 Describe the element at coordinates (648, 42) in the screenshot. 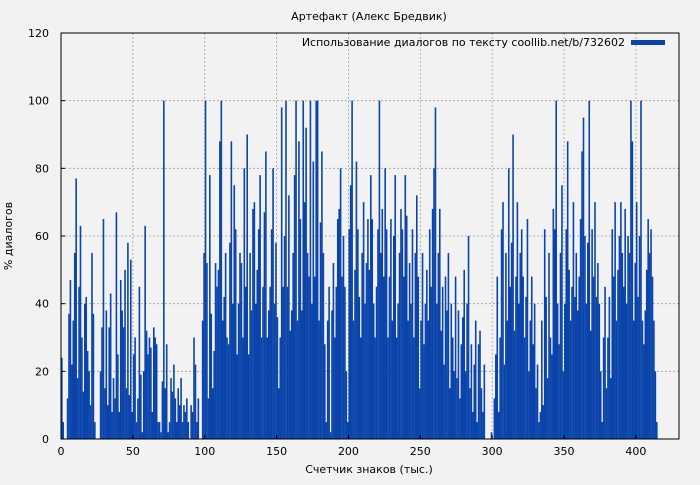

I see `legend-swatch` at that location.